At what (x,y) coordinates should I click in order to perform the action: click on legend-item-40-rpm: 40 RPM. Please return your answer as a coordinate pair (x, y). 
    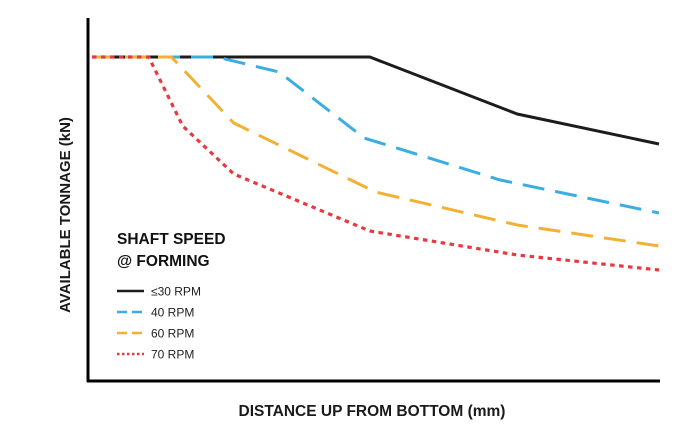
    Looking at the image, I should click on (155, 313).